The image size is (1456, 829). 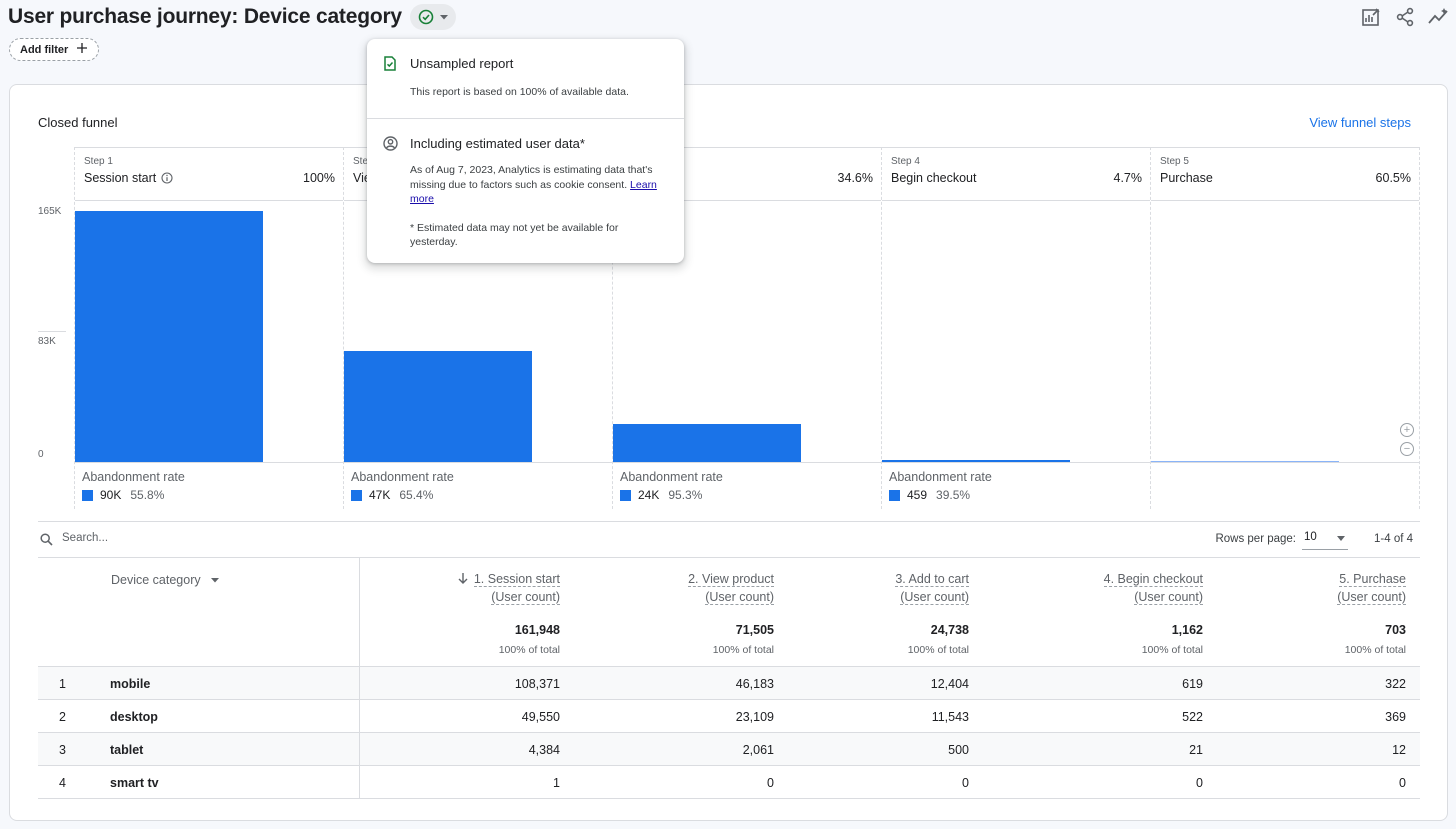 I want to click on metric-total: 161,948, so click(x=537, y=630).